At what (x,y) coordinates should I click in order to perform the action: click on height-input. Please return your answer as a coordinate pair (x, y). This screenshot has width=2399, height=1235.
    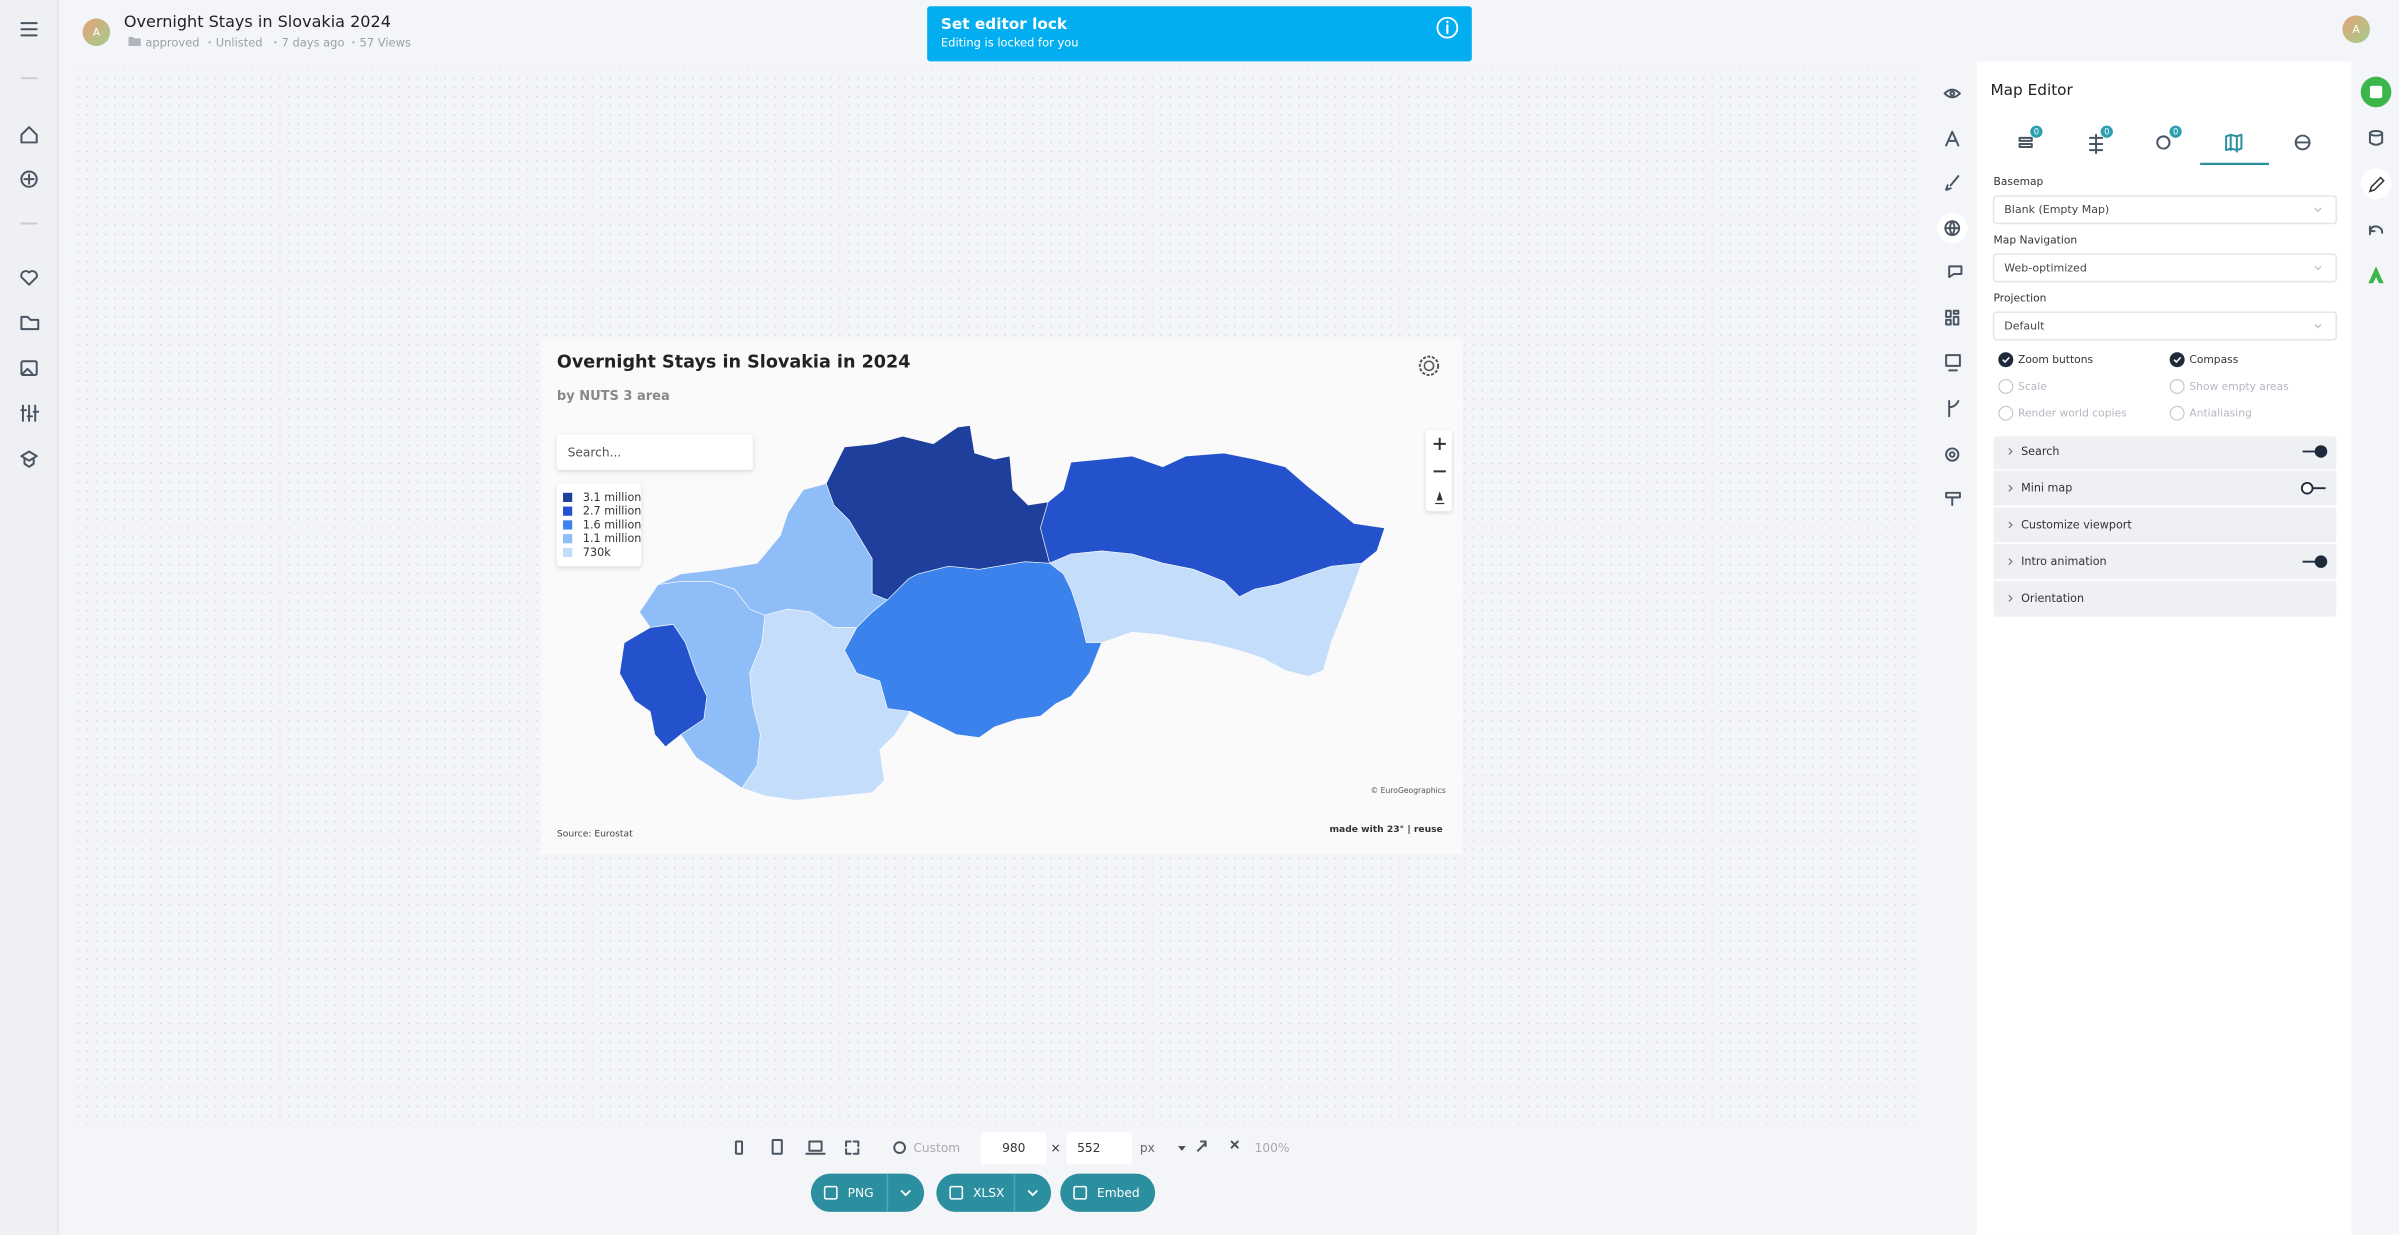
    Looking at the image, I should click on (1099, 1148).